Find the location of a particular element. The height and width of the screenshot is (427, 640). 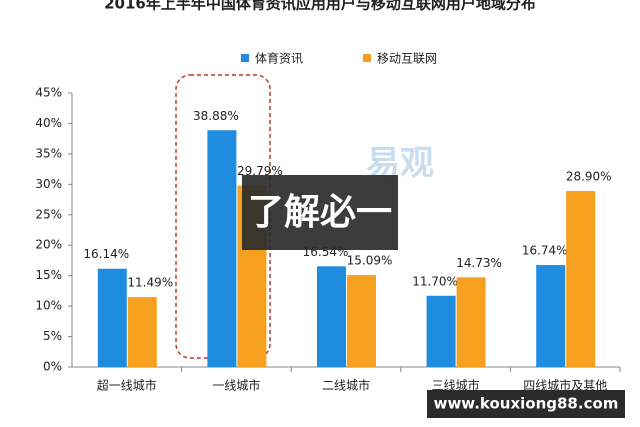

value-label: 14.73% is located at coordinates (479, 263).